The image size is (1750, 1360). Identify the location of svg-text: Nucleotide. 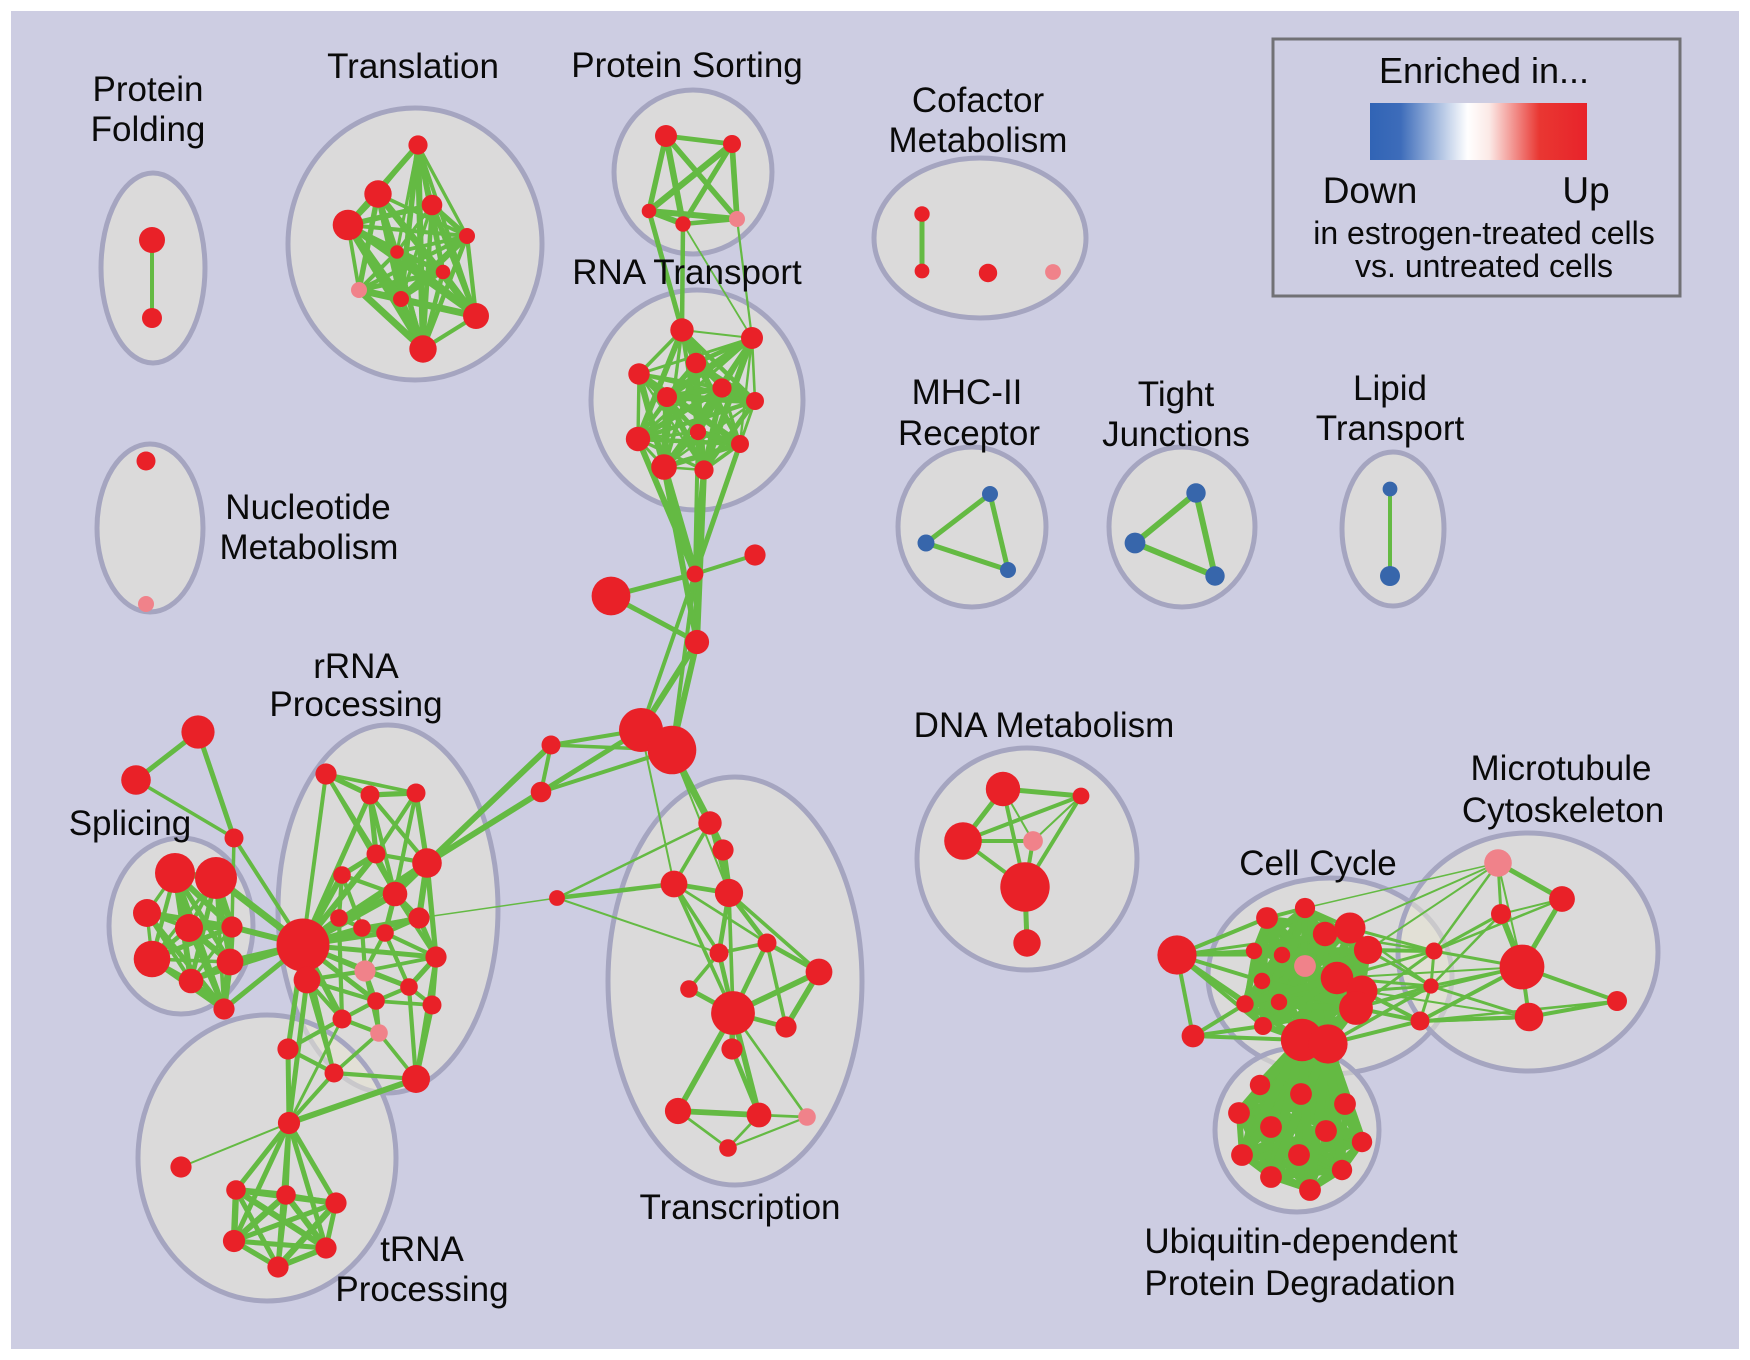
(307, 507).